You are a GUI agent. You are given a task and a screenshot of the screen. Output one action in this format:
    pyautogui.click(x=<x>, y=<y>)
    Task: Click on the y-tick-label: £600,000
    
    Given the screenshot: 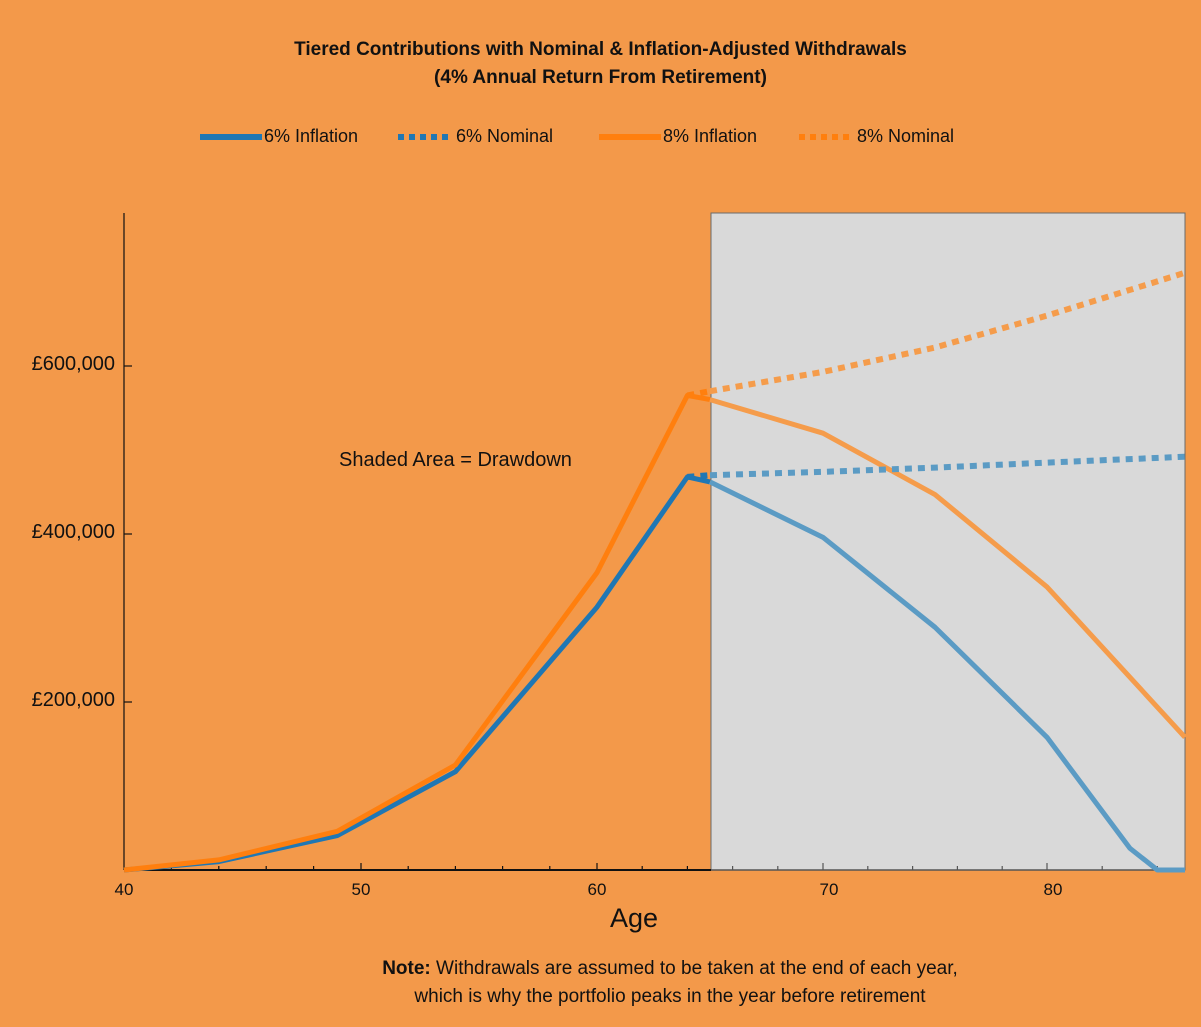 What is the action you would take?
    pyautogui.click(x=73, y=364)
    